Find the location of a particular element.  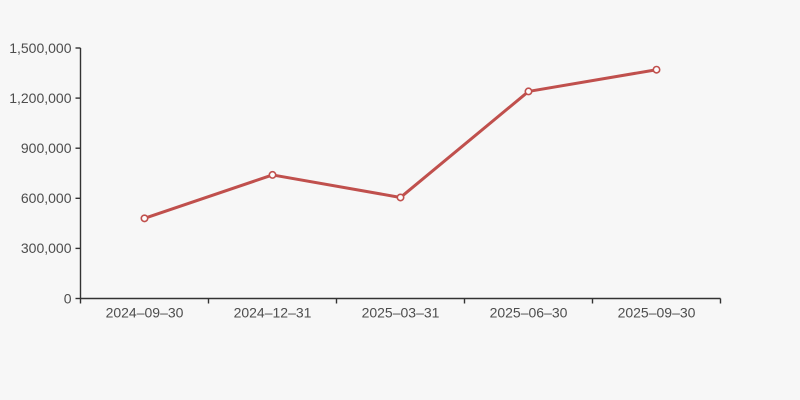

x-axis-label: 2025–06–30 is located at coordinates (529, 313).